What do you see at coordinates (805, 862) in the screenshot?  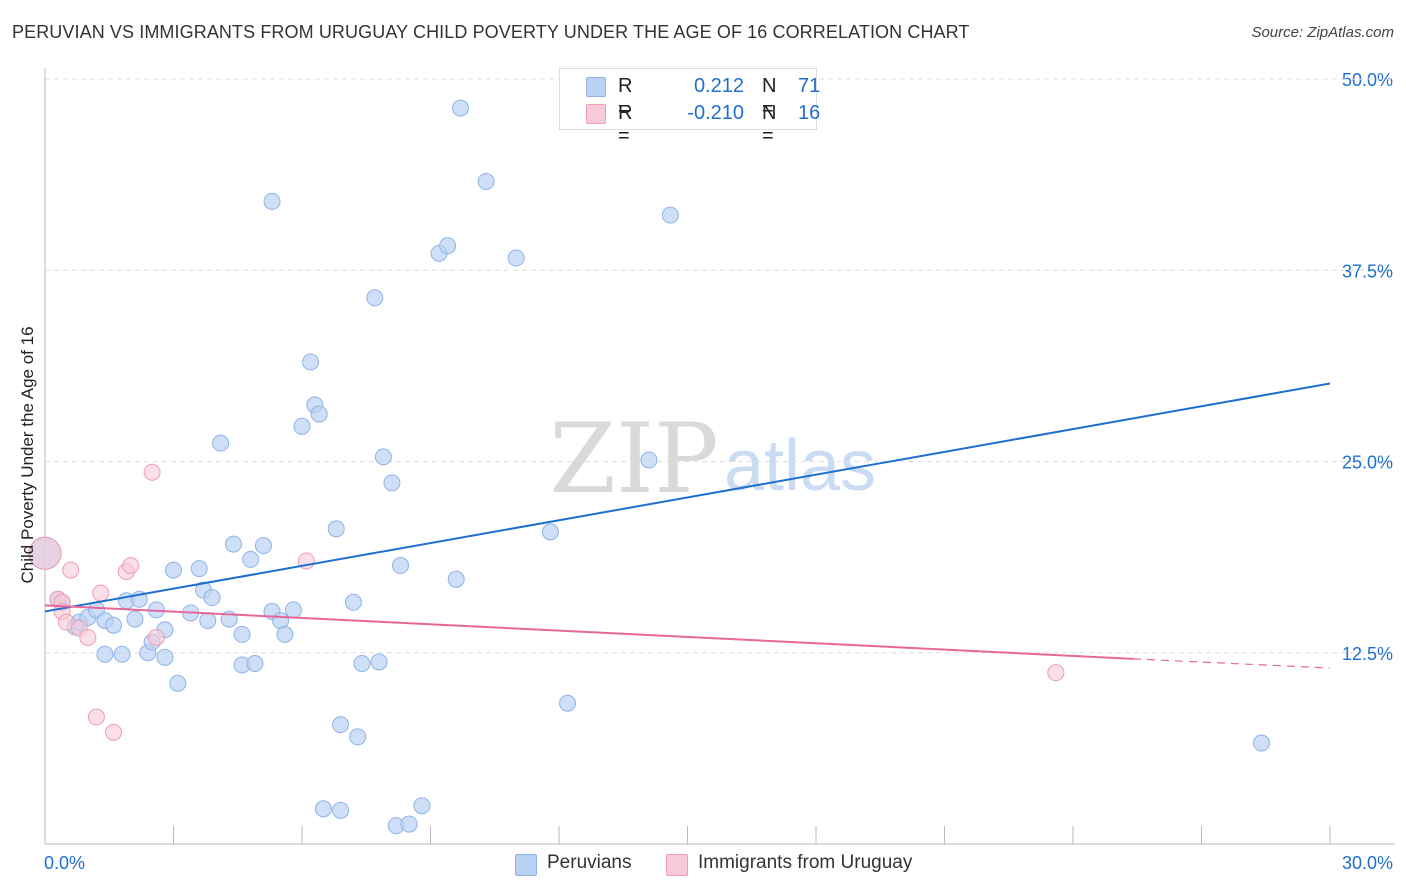 I see `legend-label-uruguay: Immigrants from Uruguay` at bounding box center [805, 862].